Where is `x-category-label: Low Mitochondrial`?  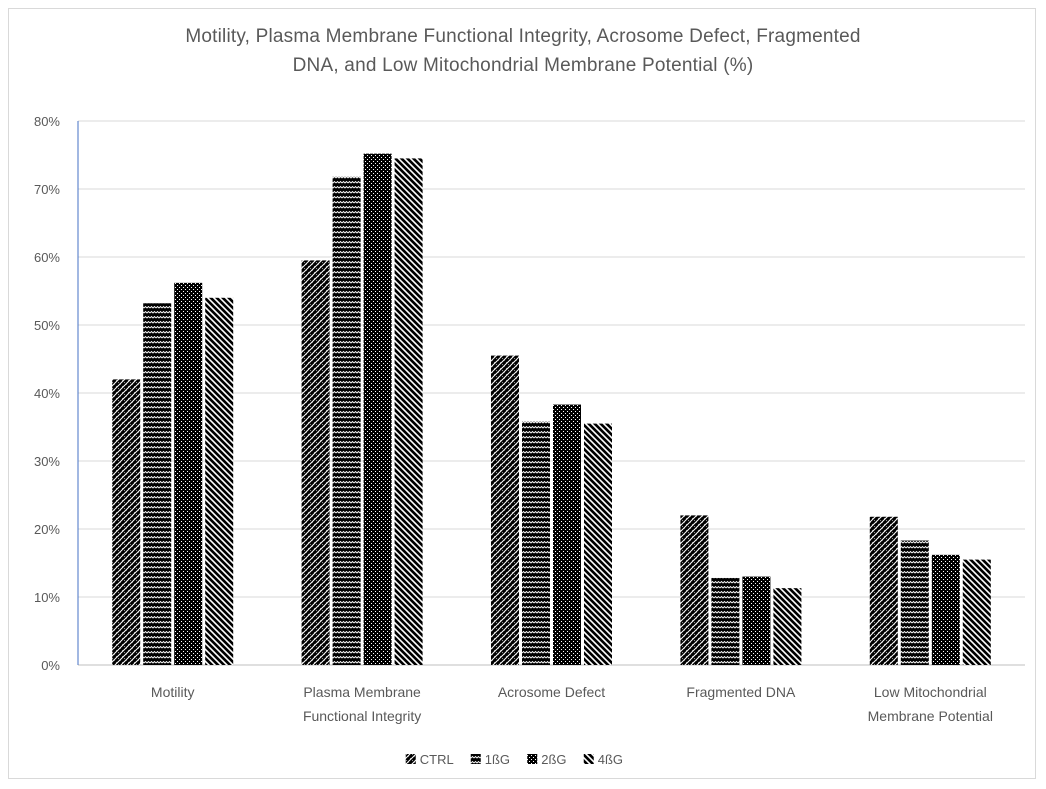 x-category-label: Low Mitochondrial is located at coordinates (930, 692).